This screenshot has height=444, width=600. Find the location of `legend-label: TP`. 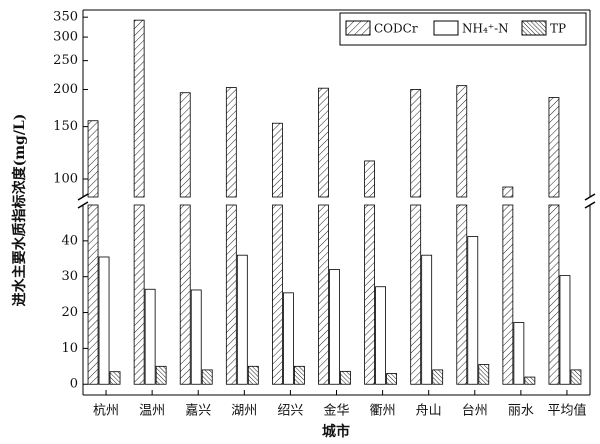

legend-label: TP is located at coordinates (558, 29).